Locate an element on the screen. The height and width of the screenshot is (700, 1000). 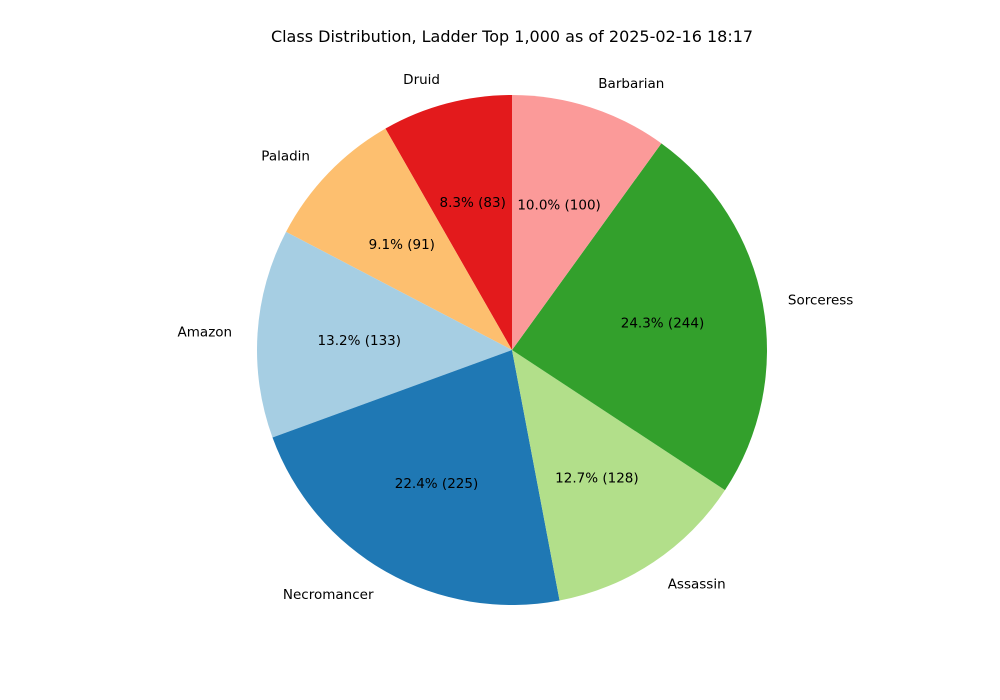
slice-label-necromancer: Necromancer is located at coordinates (328, 595).